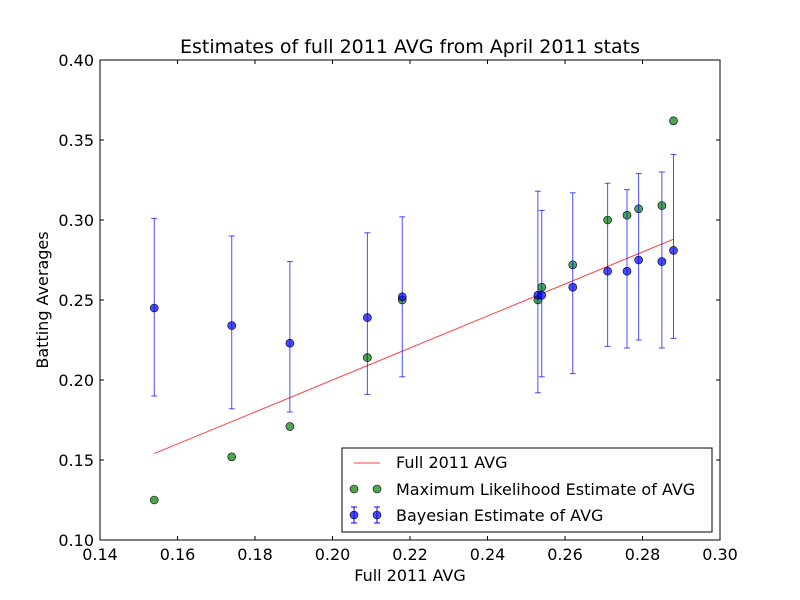  I want to click on legend-mle-label: Maximum Likelihood Estimate of AVG, so click(545, 489).